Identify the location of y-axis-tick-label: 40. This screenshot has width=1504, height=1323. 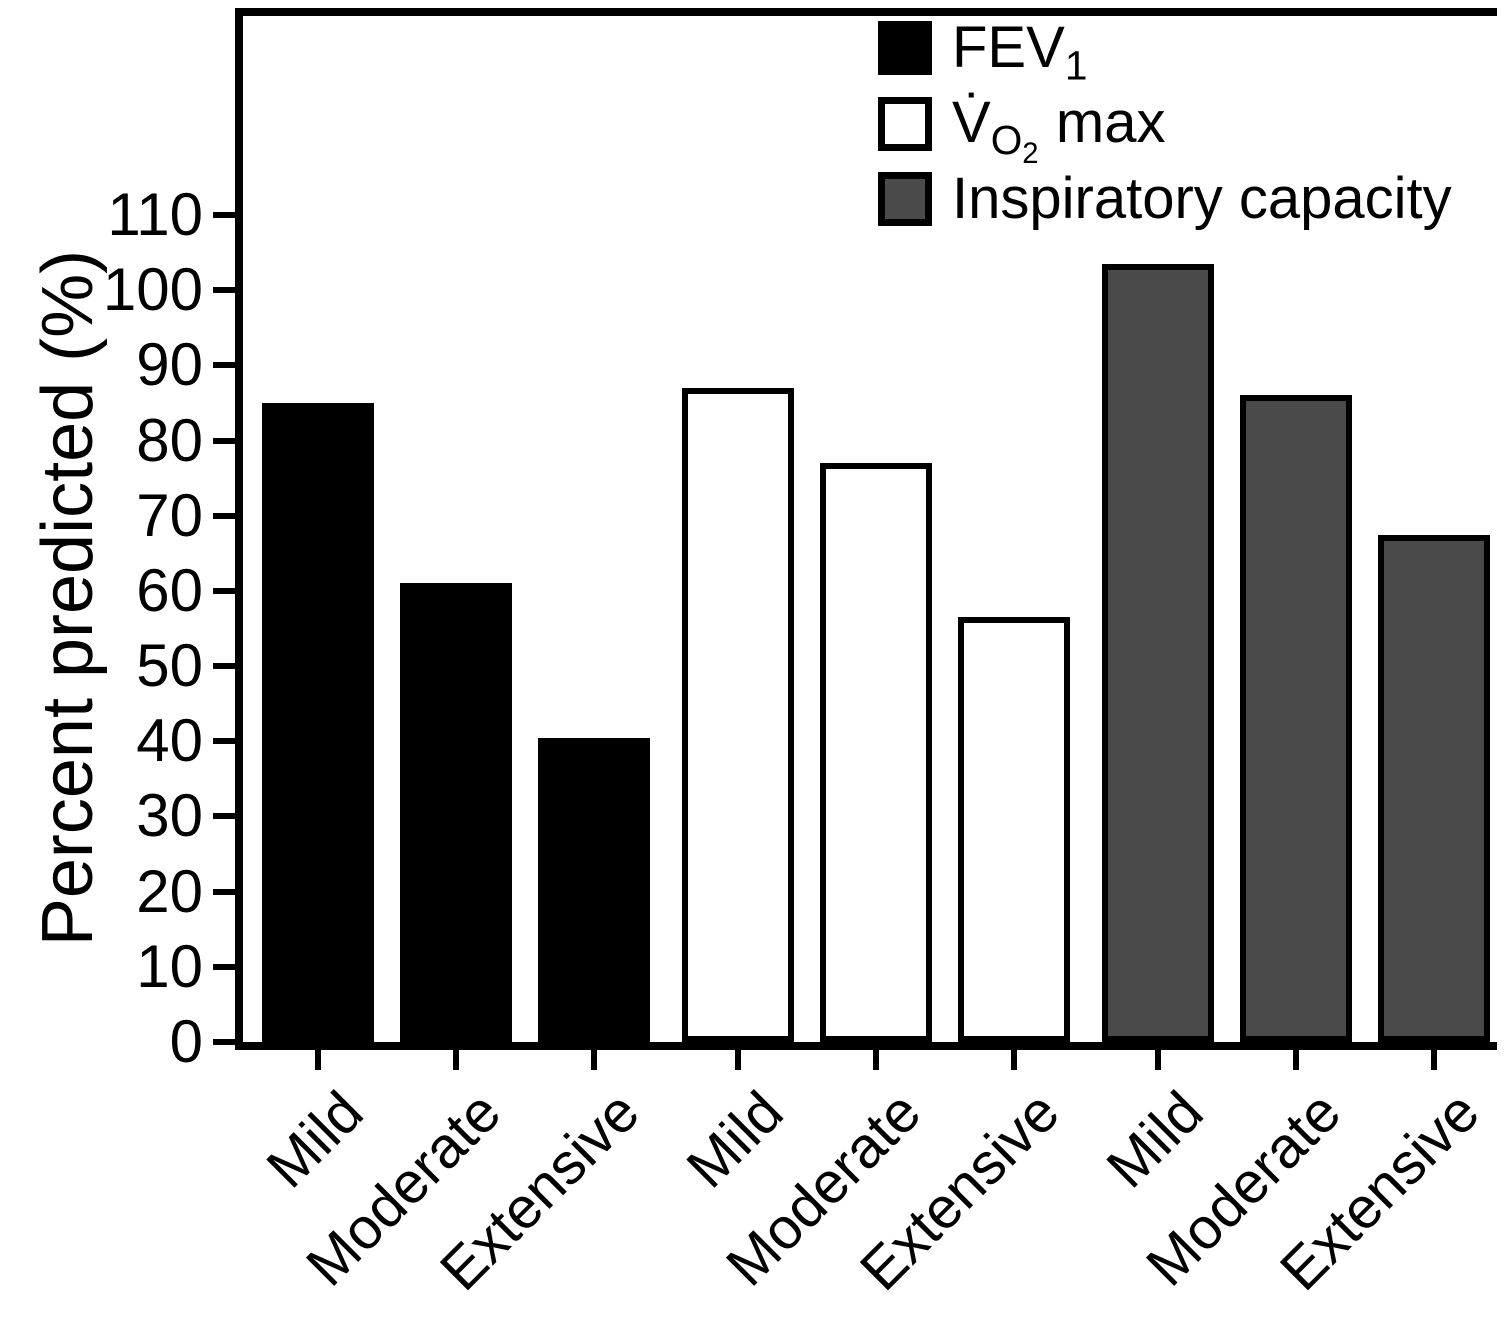
(169, 741).